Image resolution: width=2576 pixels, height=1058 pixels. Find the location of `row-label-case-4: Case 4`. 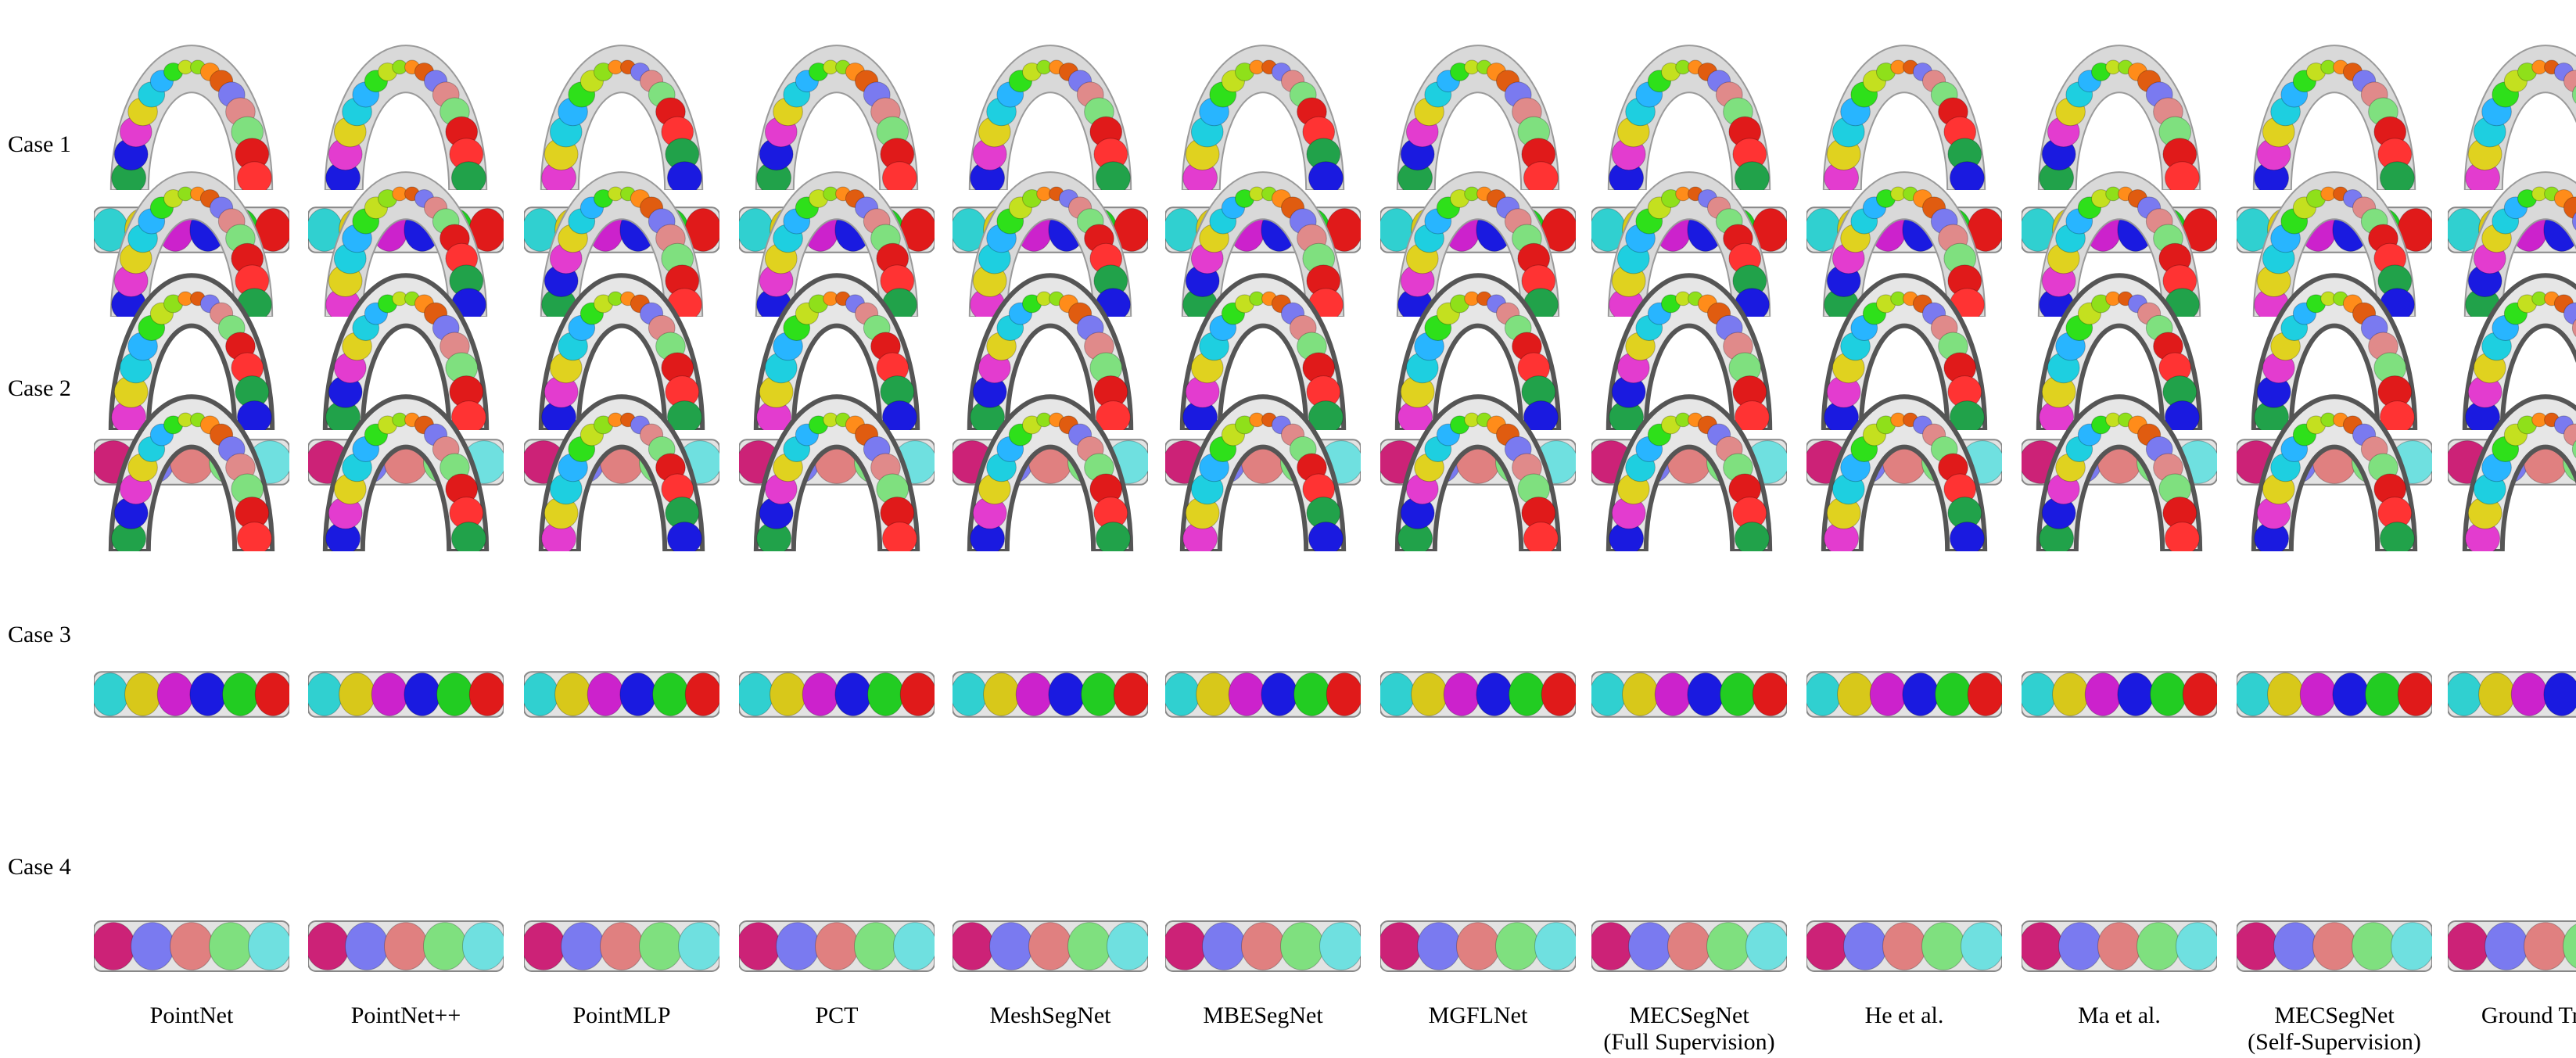

row-label-case-4: Case 4 is located at coordinates (39, 867).